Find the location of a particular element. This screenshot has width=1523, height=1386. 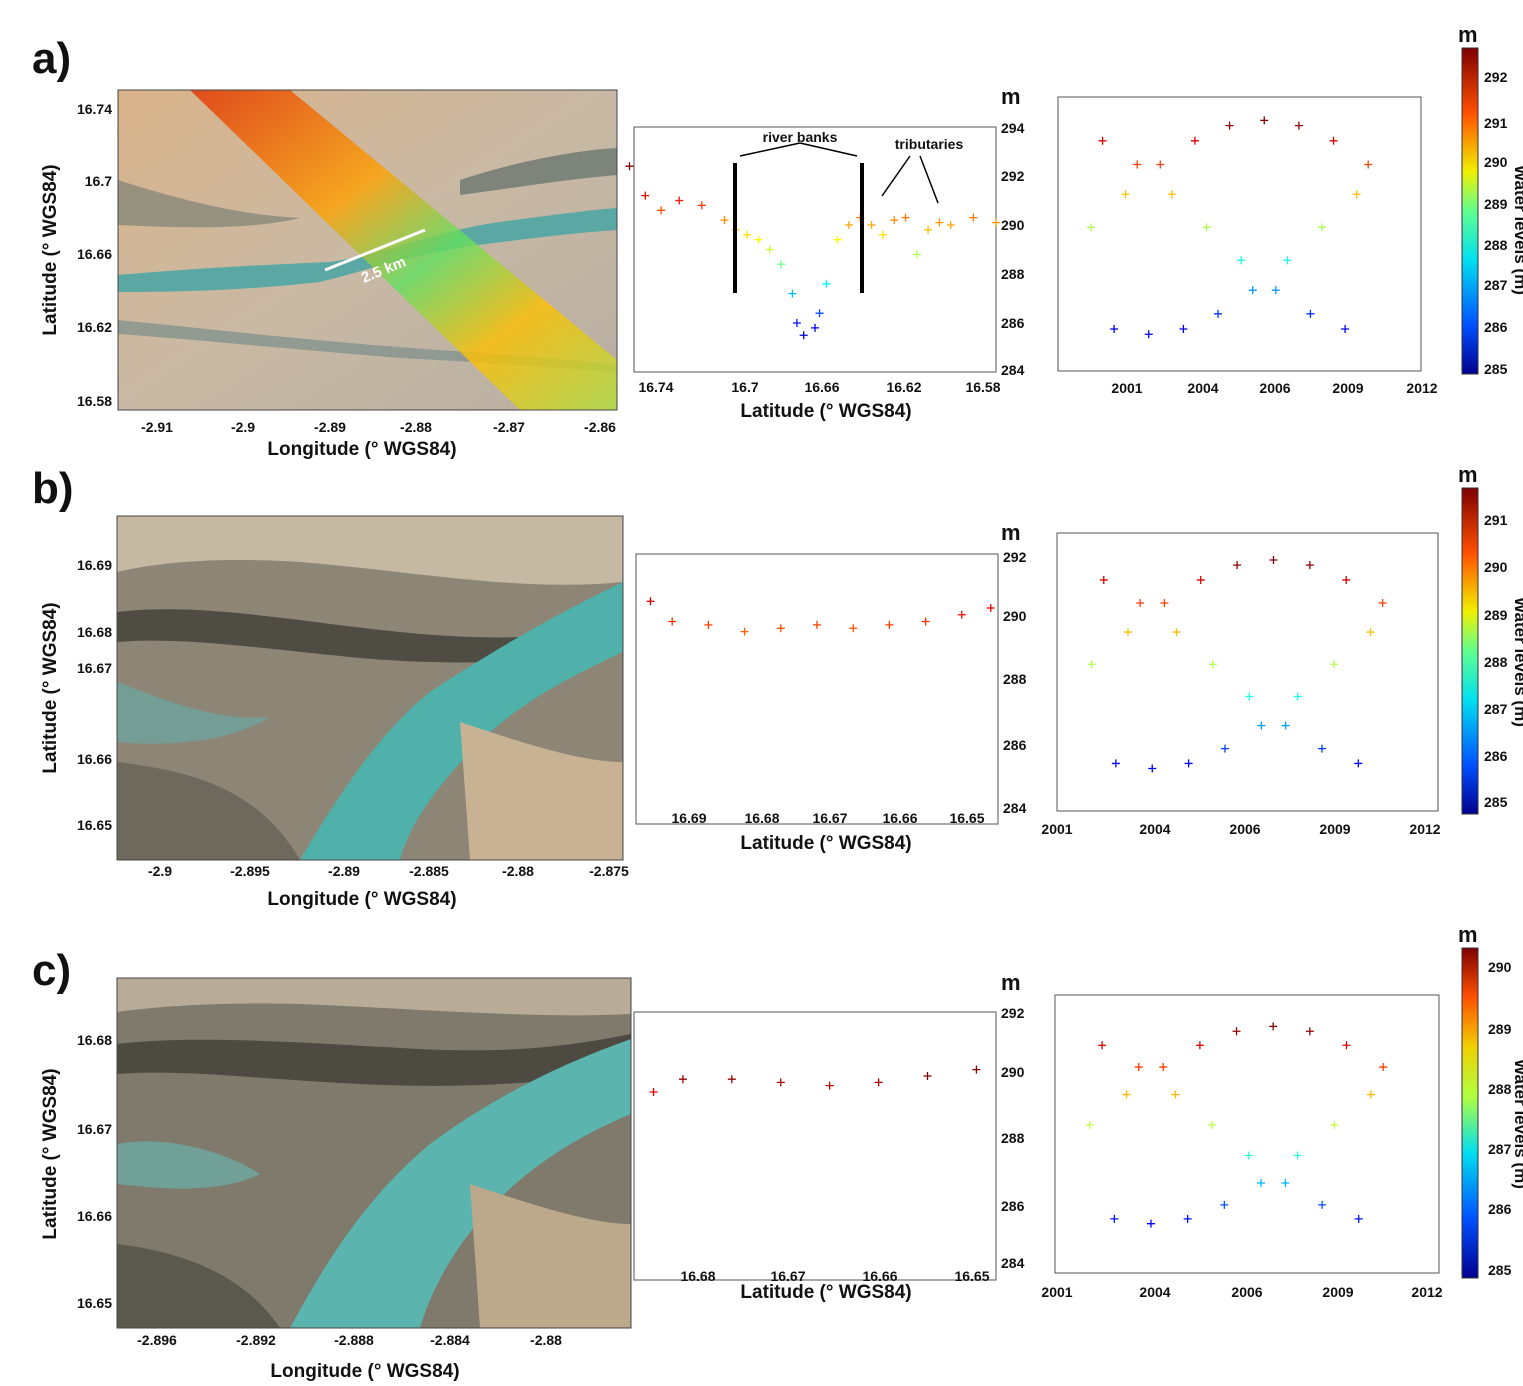

map-ytick: 16.69 is located at coordinates (94, 565).